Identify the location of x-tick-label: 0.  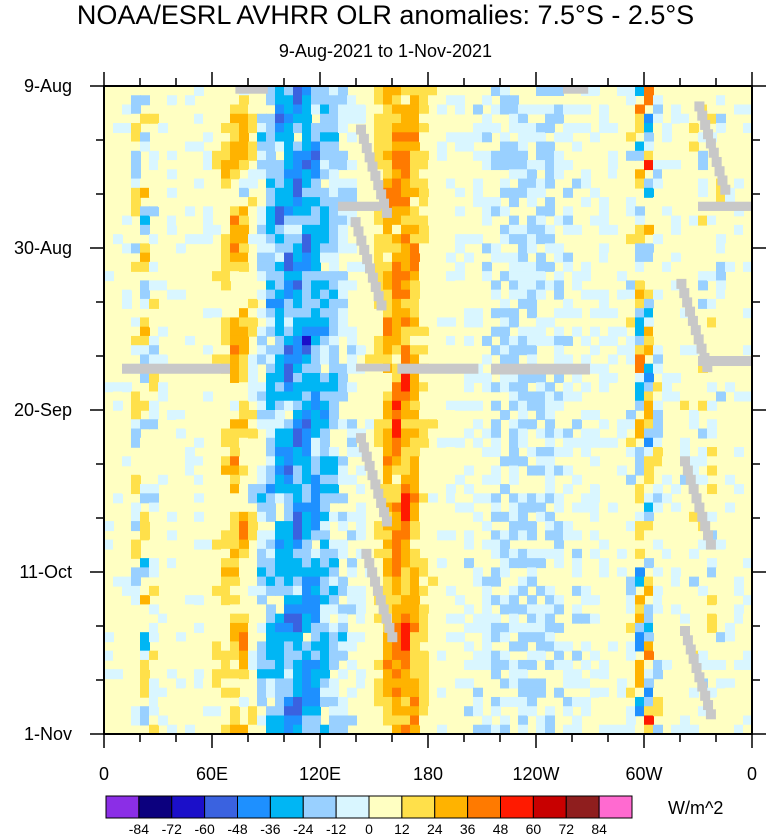
(104, 774).